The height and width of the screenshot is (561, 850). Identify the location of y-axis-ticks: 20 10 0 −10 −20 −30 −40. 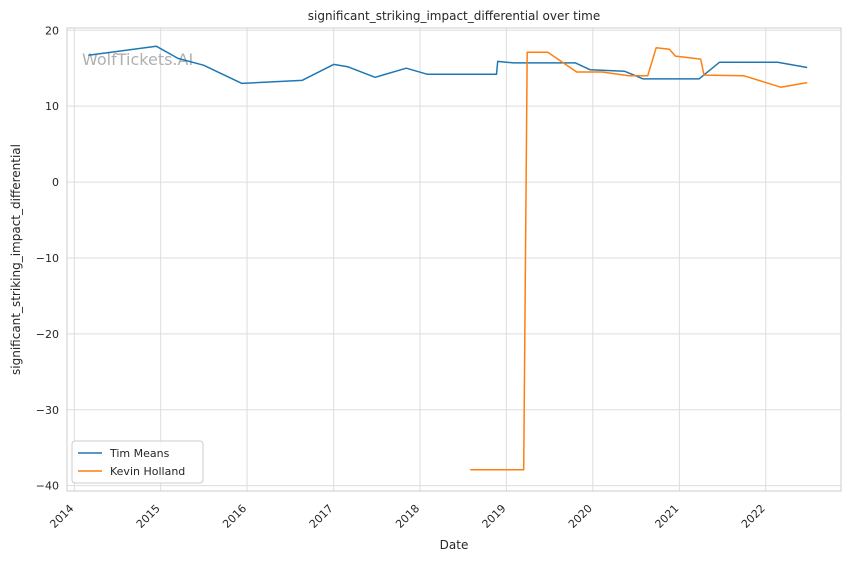
(47, 258).